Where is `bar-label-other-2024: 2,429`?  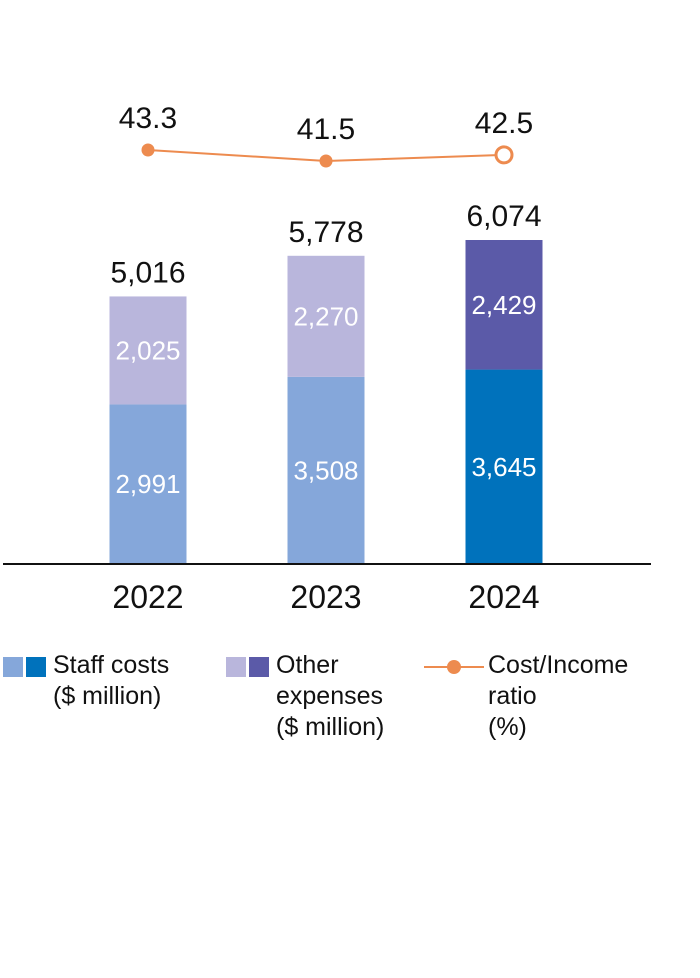 bar-label-other-2024: 2,429 is located at coordinates (503, 305).